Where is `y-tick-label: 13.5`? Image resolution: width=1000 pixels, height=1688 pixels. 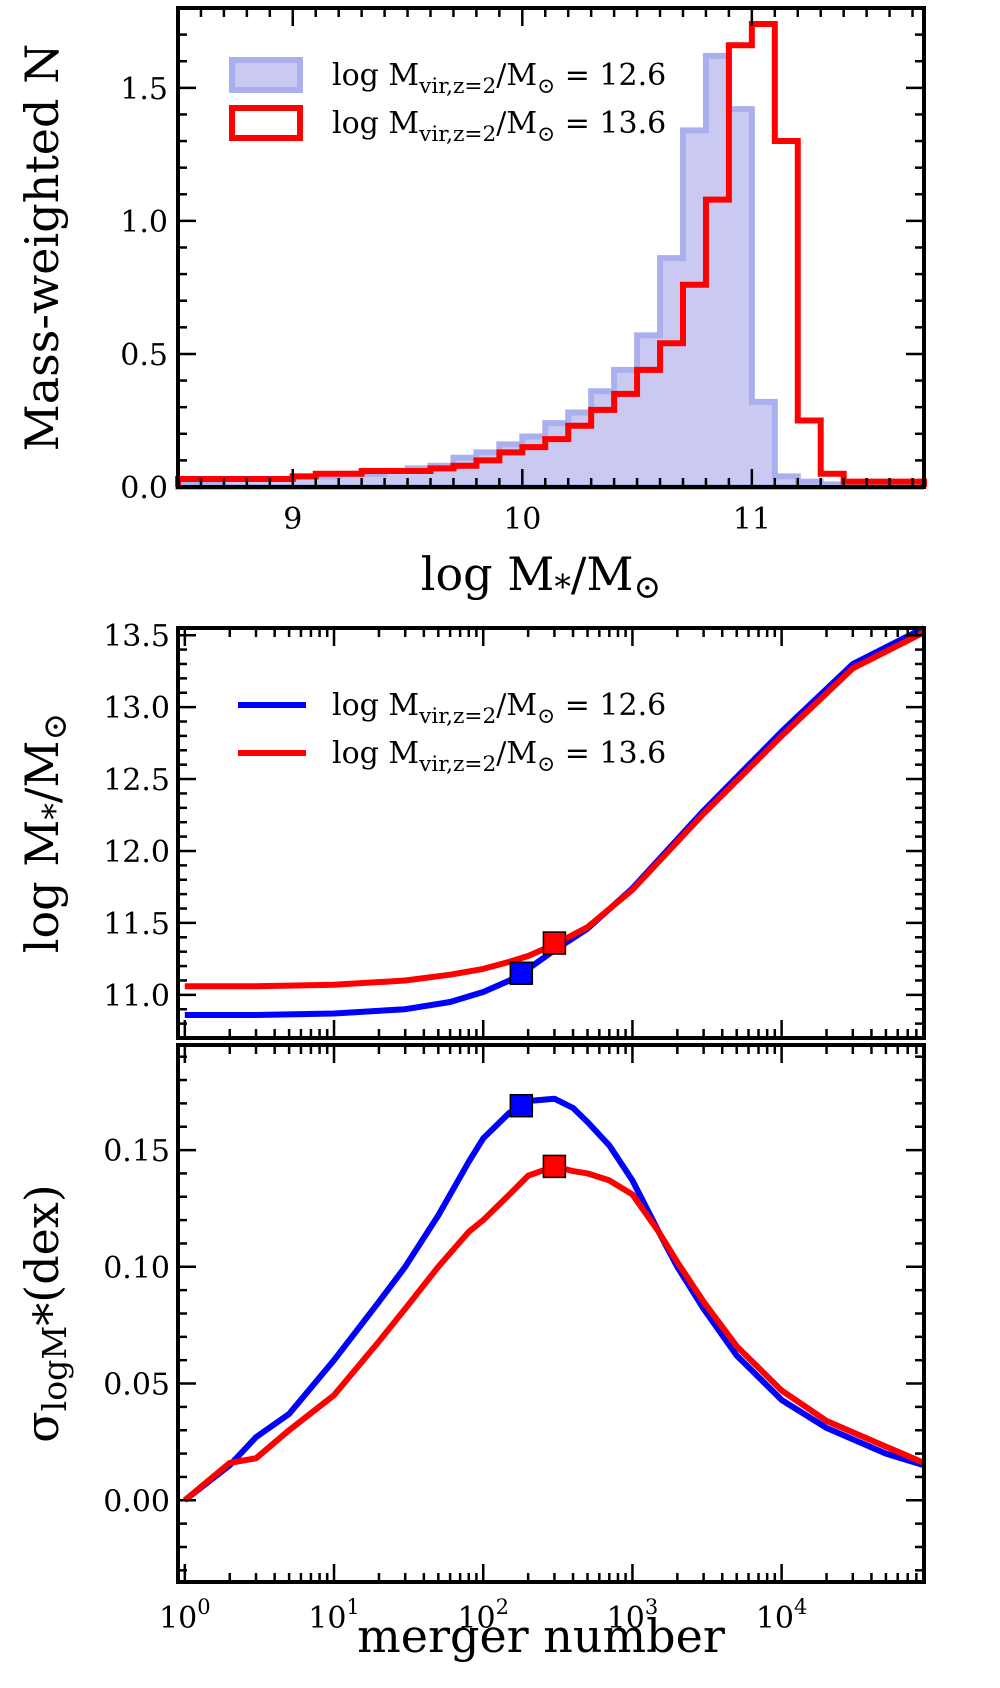
y-tick-label: 13.5 is located at coordinates (136, 636).